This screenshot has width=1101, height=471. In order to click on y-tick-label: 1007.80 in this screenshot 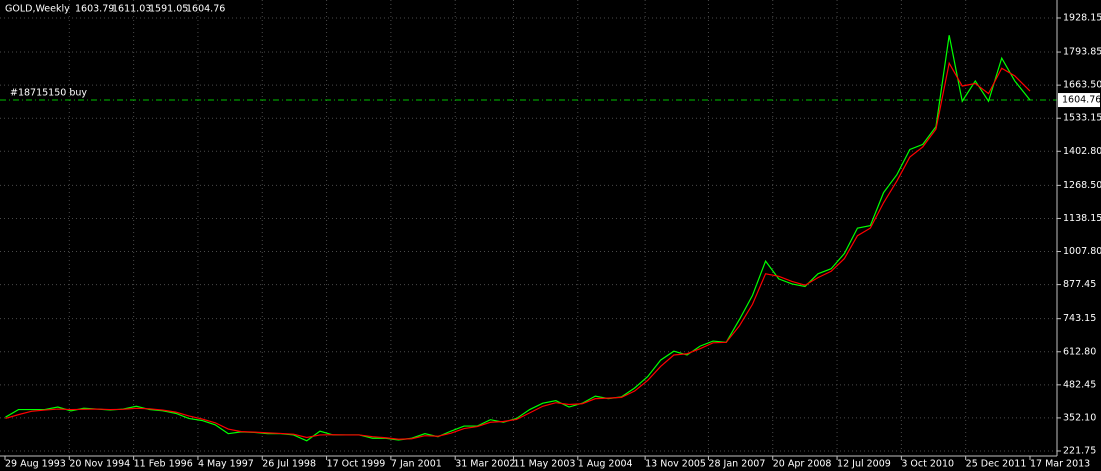, I will do `click(1082, 251)`.